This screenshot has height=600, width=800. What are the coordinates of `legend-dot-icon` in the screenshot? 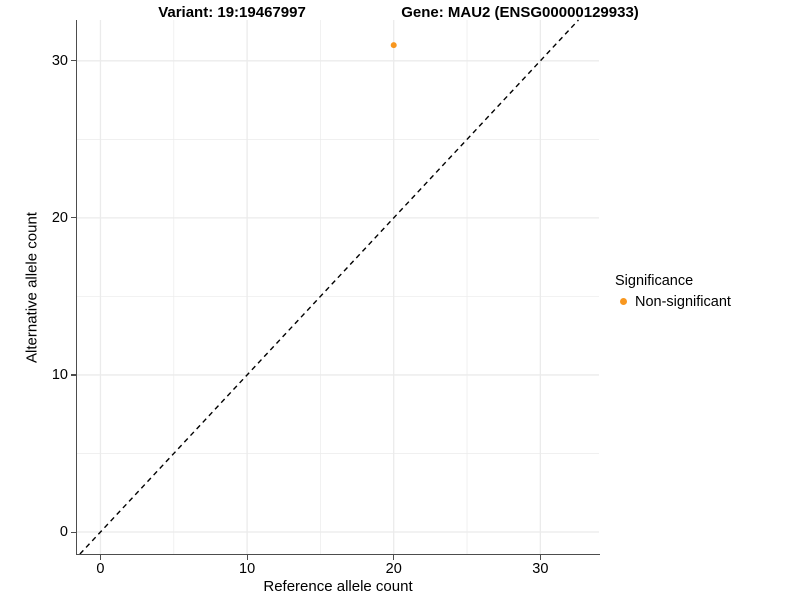 It's located at (623, 301).